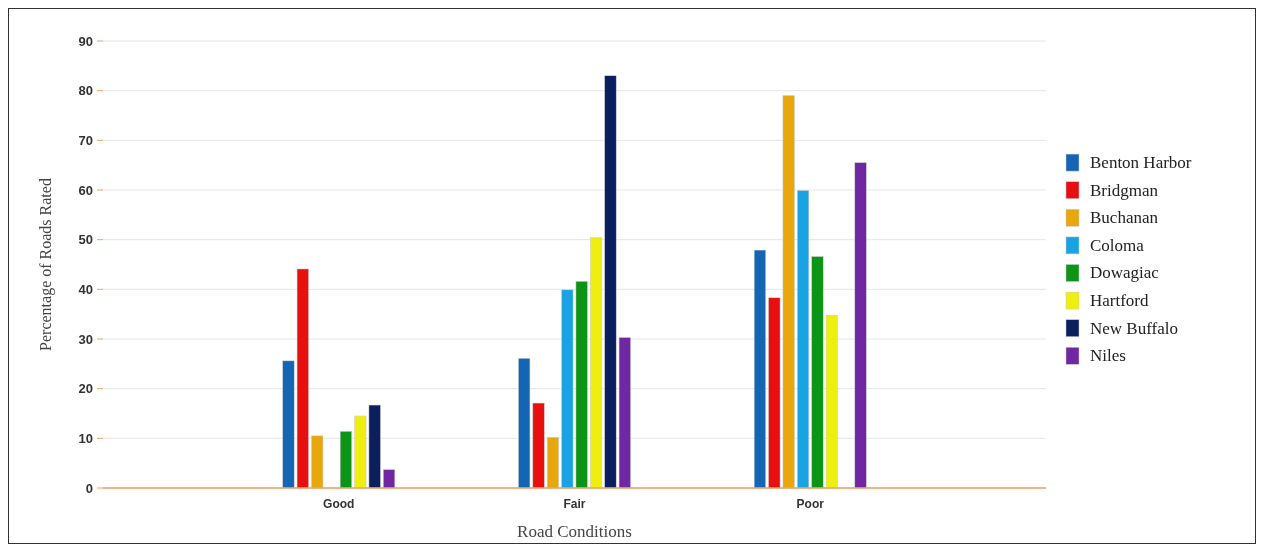 This screenshot has height=552, width=1264. Describe the element at coordinates (85, 339) in the screenshot. I see `y-tick-label: 30` at that location.